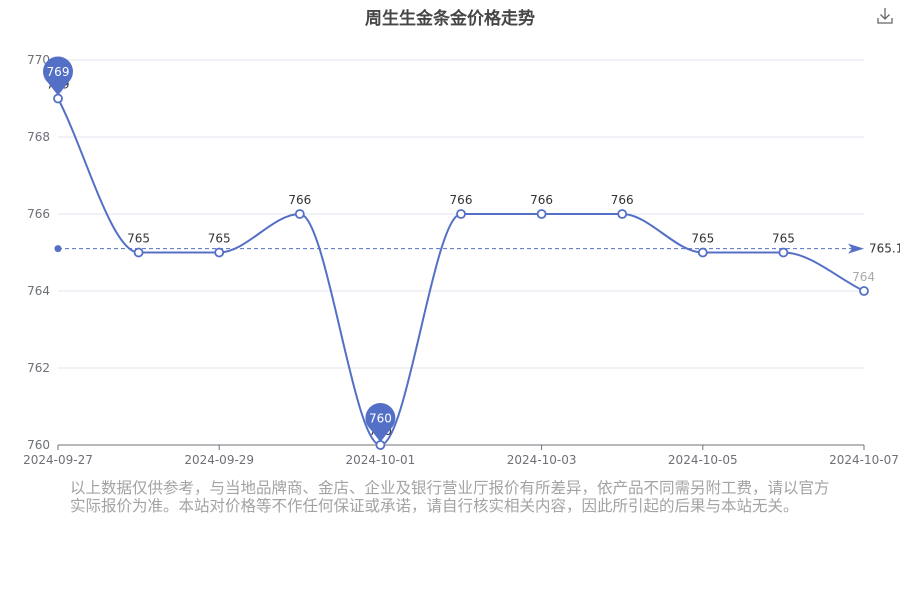  I want to click on y-tick-label: 770, so click(38, 60).